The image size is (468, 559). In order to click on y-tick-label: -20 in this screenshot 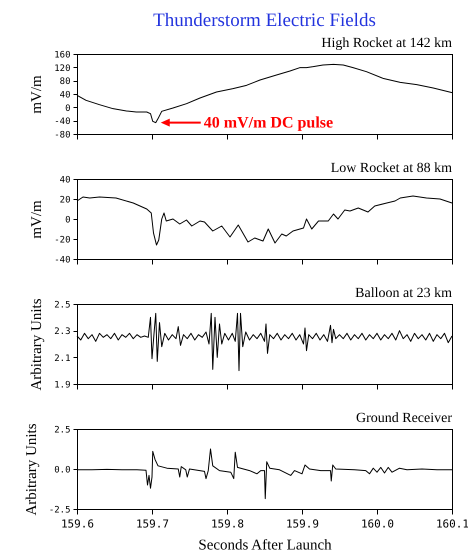, I will do `click(62, 241)`.